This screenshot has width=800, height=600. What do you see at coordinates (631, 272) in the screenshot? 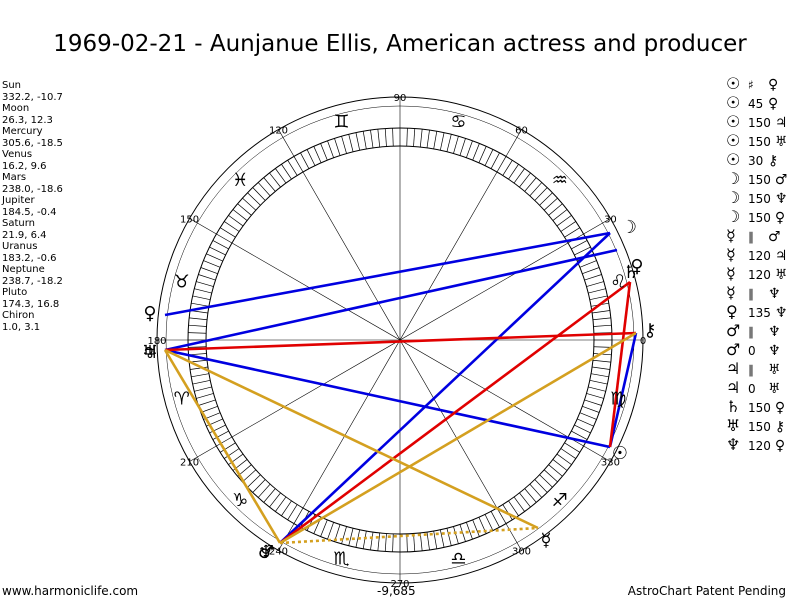
I see `planet-glyph-saturn: ♄` at bounding box center [631, 272].